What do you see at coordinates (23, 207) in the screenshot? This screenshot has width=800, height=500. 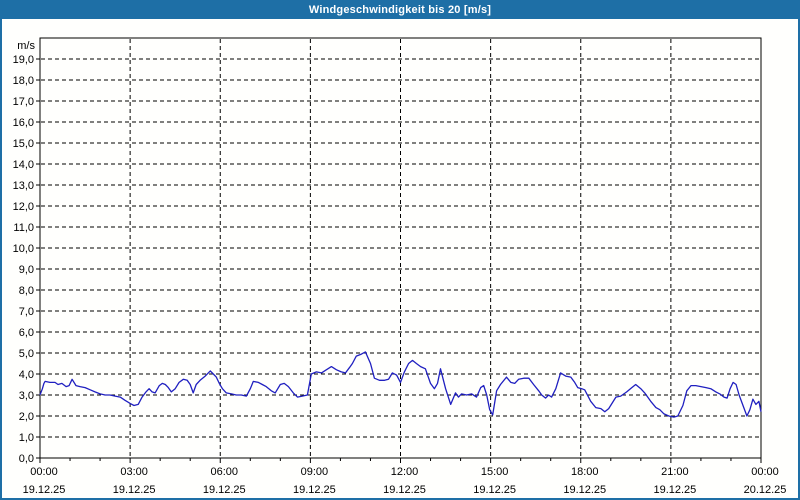 I see `y-tick-label: 12,0` at bounding box center [23, 207].